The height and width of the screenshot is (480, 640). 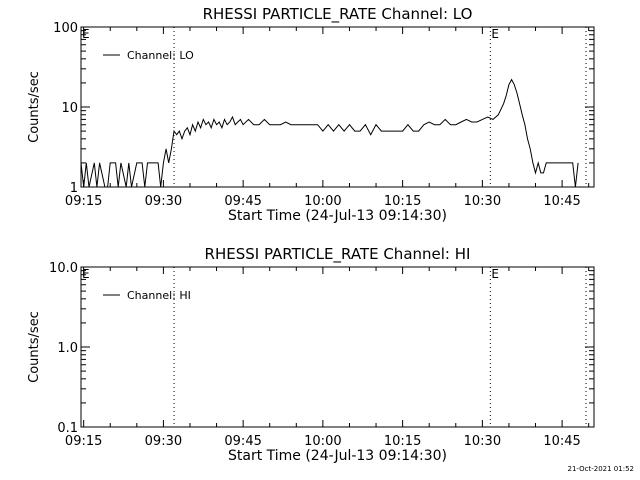 I want to click on y-tick-label: 100, so click(x=65, y=28).